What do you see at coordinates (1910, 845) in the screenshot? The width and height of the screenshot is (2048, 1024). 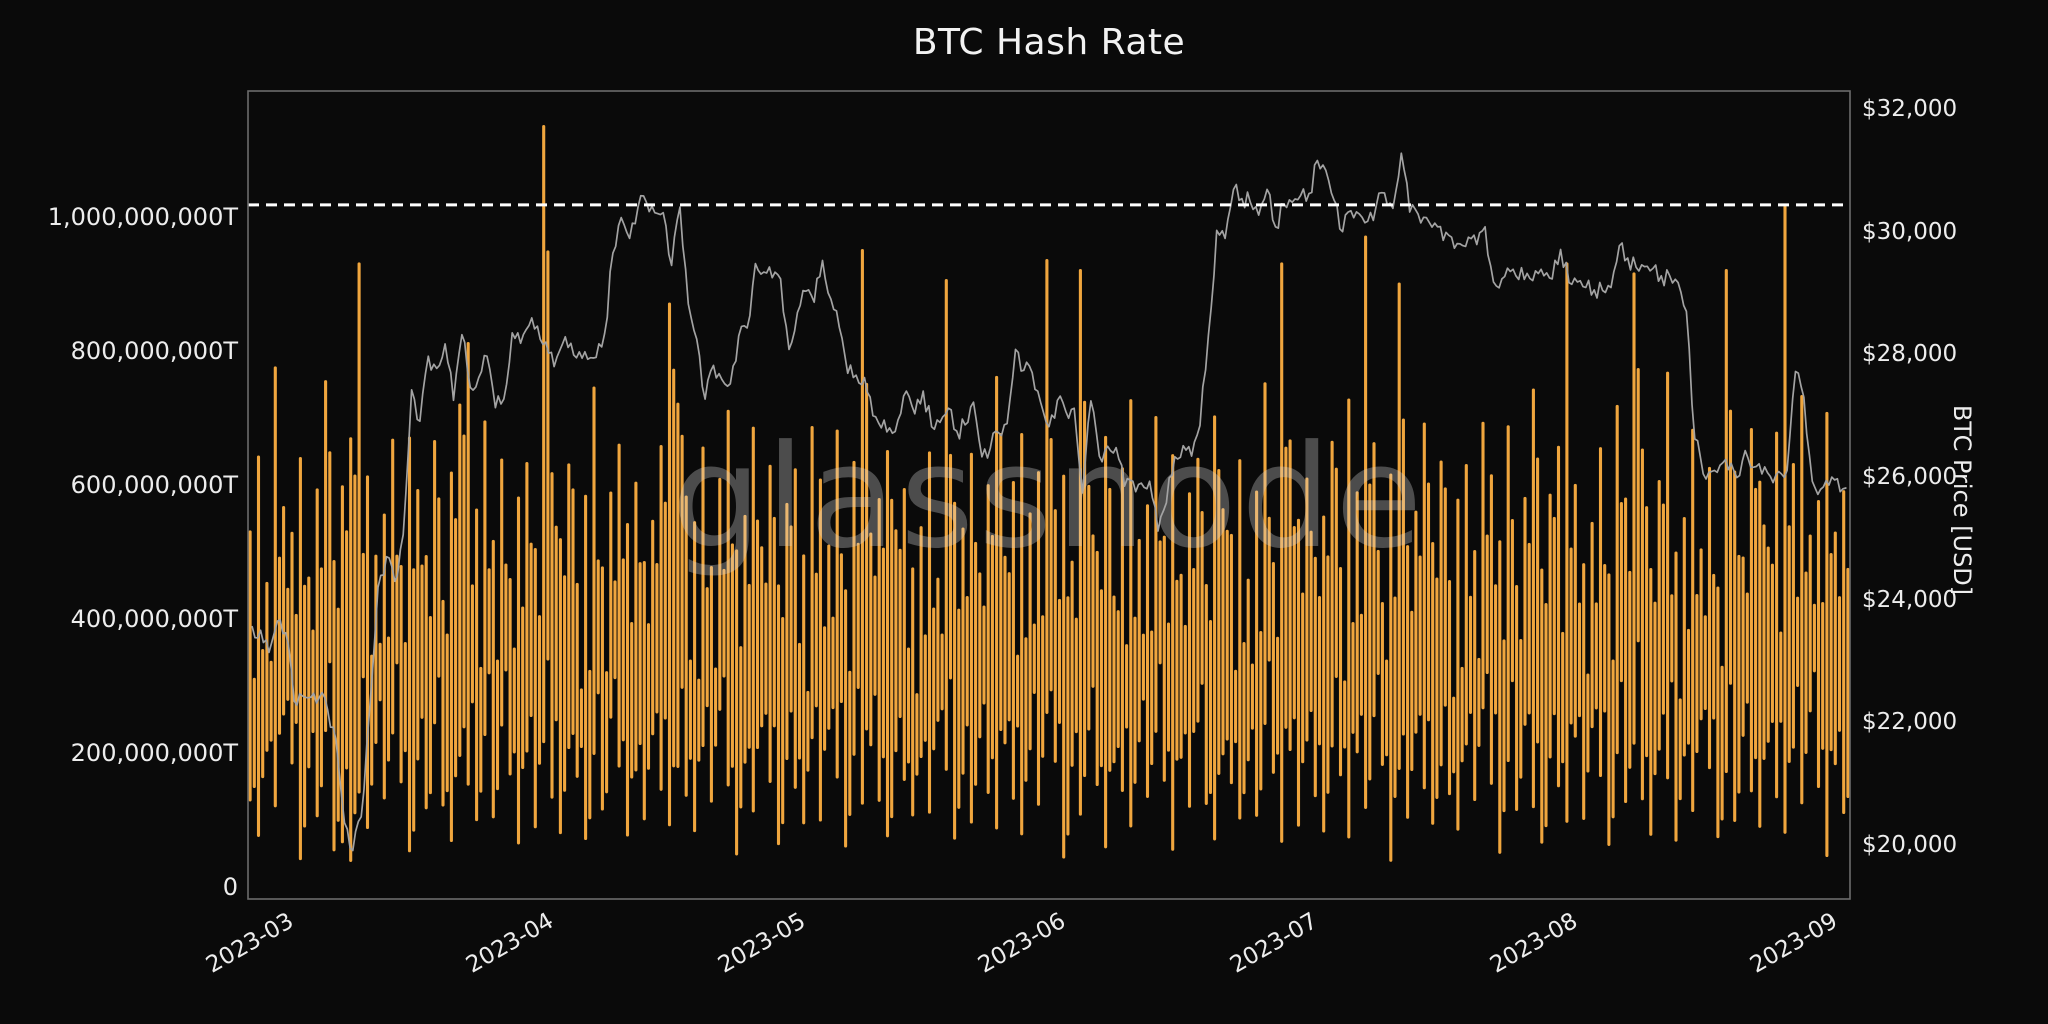 I see `price-tick-label: $20,000` at bounding box center [1910, 845].